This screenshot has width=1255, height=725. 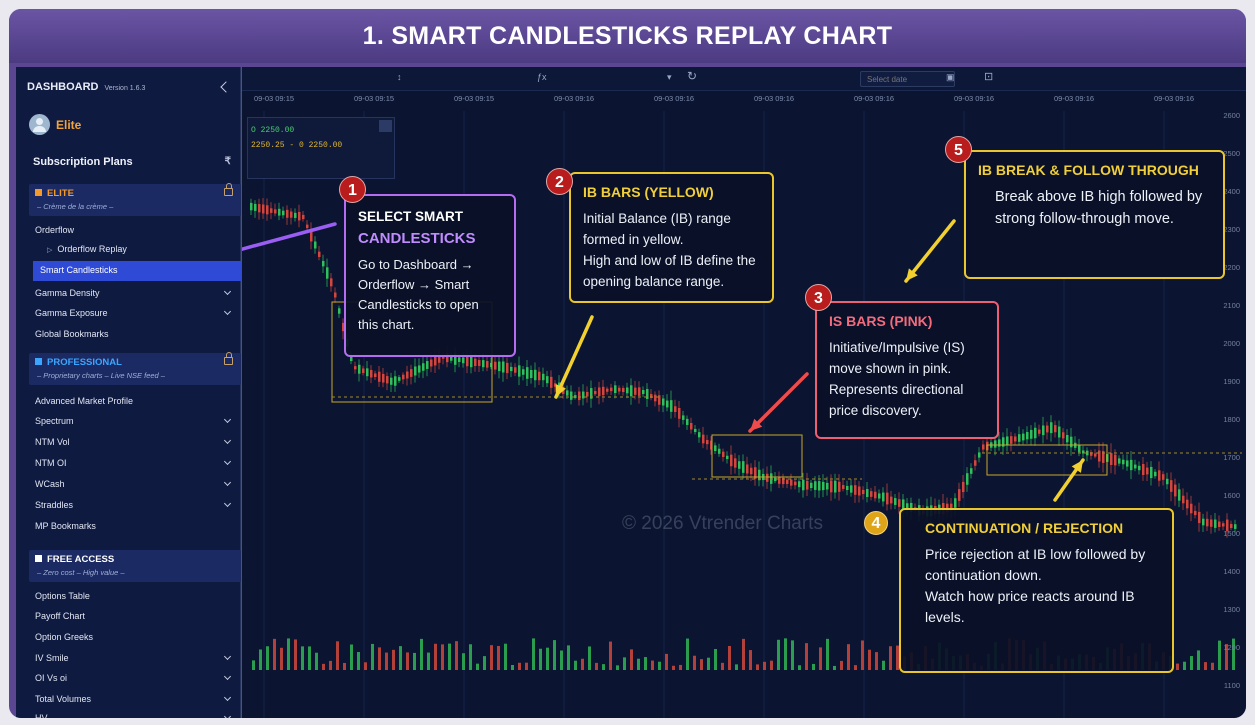 What do you see at coordinates (135, 422) in the screenshot?
I see `sidebar-item-spectrum: Spectrum` at bounding box center [135, 422].